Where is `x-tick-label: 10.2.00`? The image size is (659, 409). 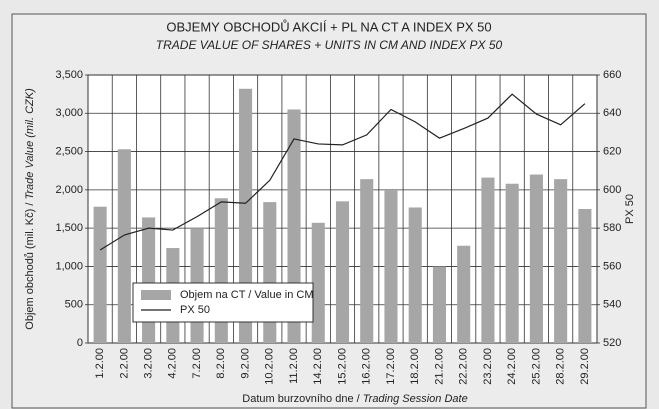 x-tick-label: 10.2.00 is located at coordinates (270, 366).